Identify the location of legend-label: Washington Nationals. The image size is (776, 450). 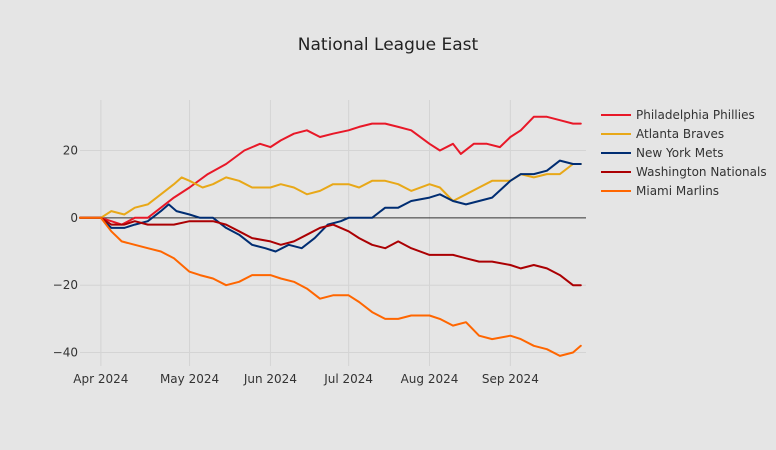
(701, 172).